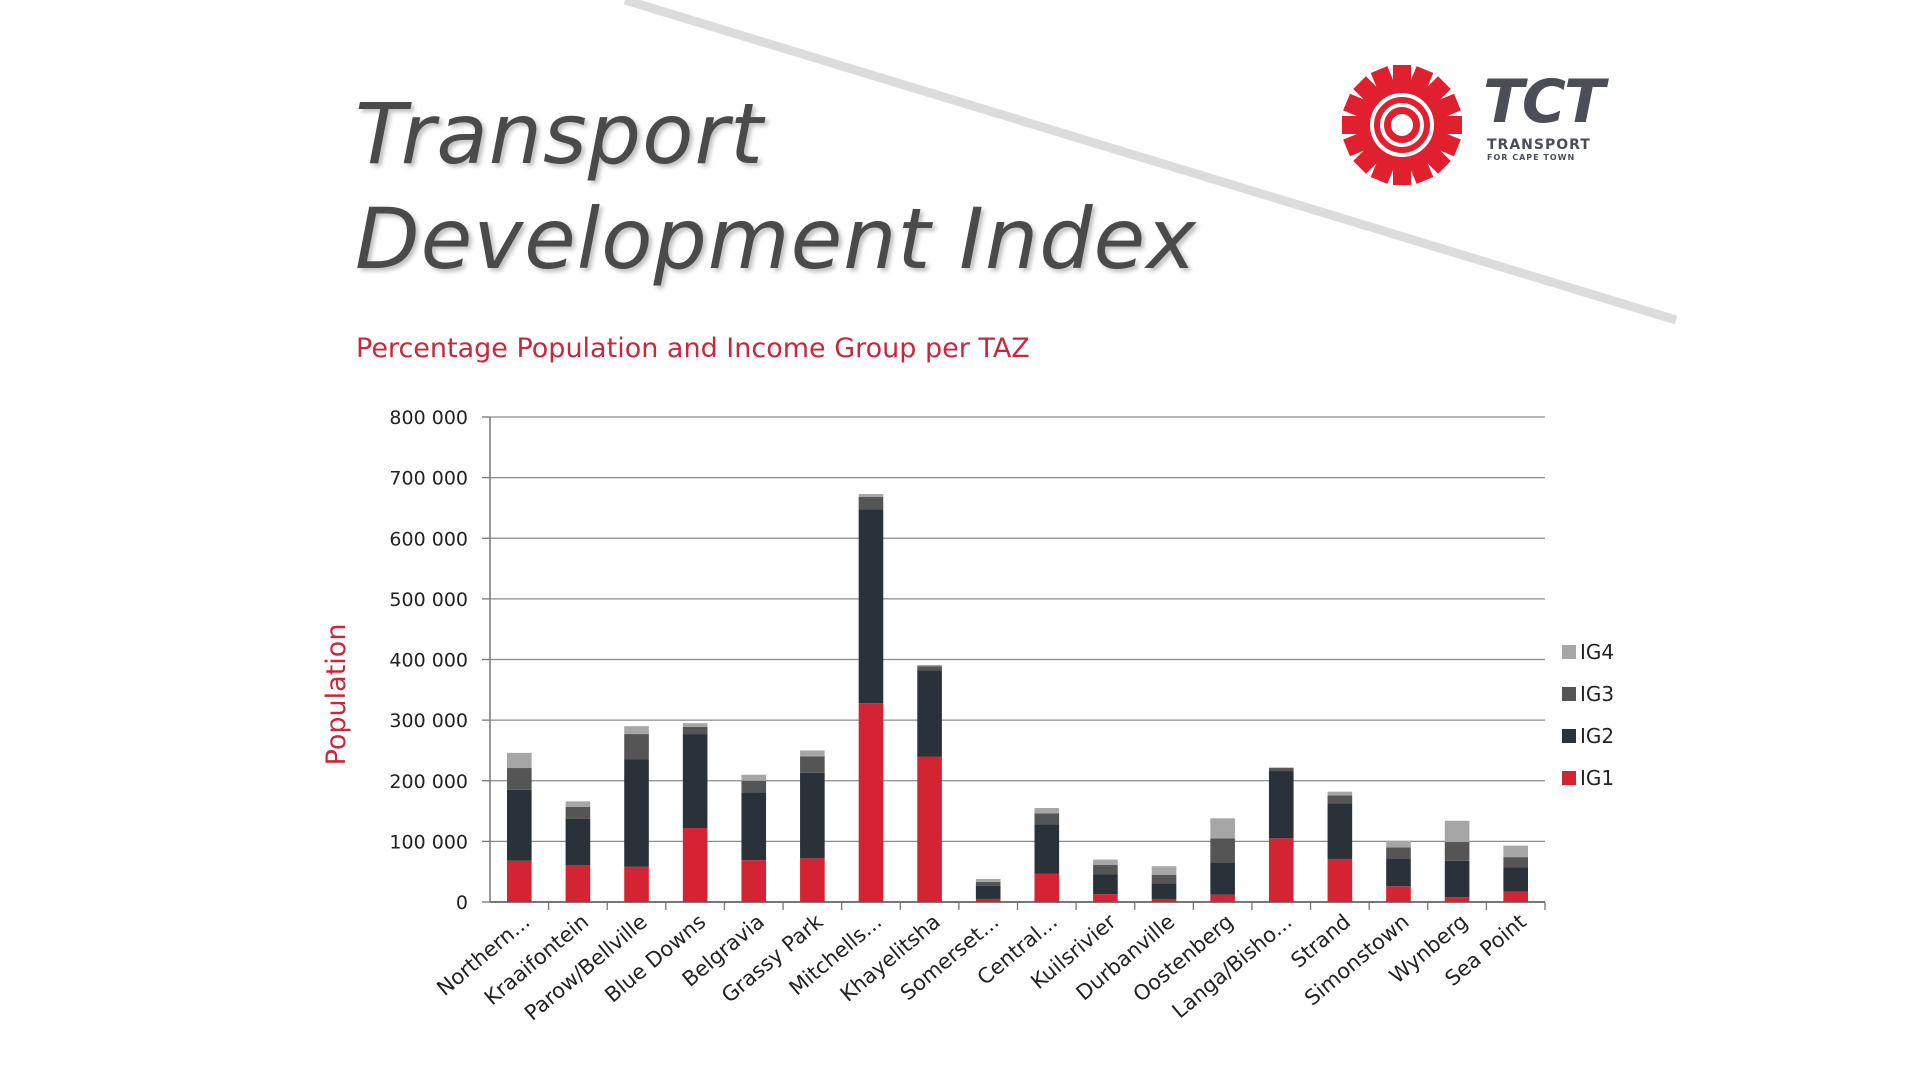 The image size is (1920, 1080). What do you see at coordinates (428, 479) in the screenshot?
I see `y-tick-label: 700 000` at bounding box center [428, 479].